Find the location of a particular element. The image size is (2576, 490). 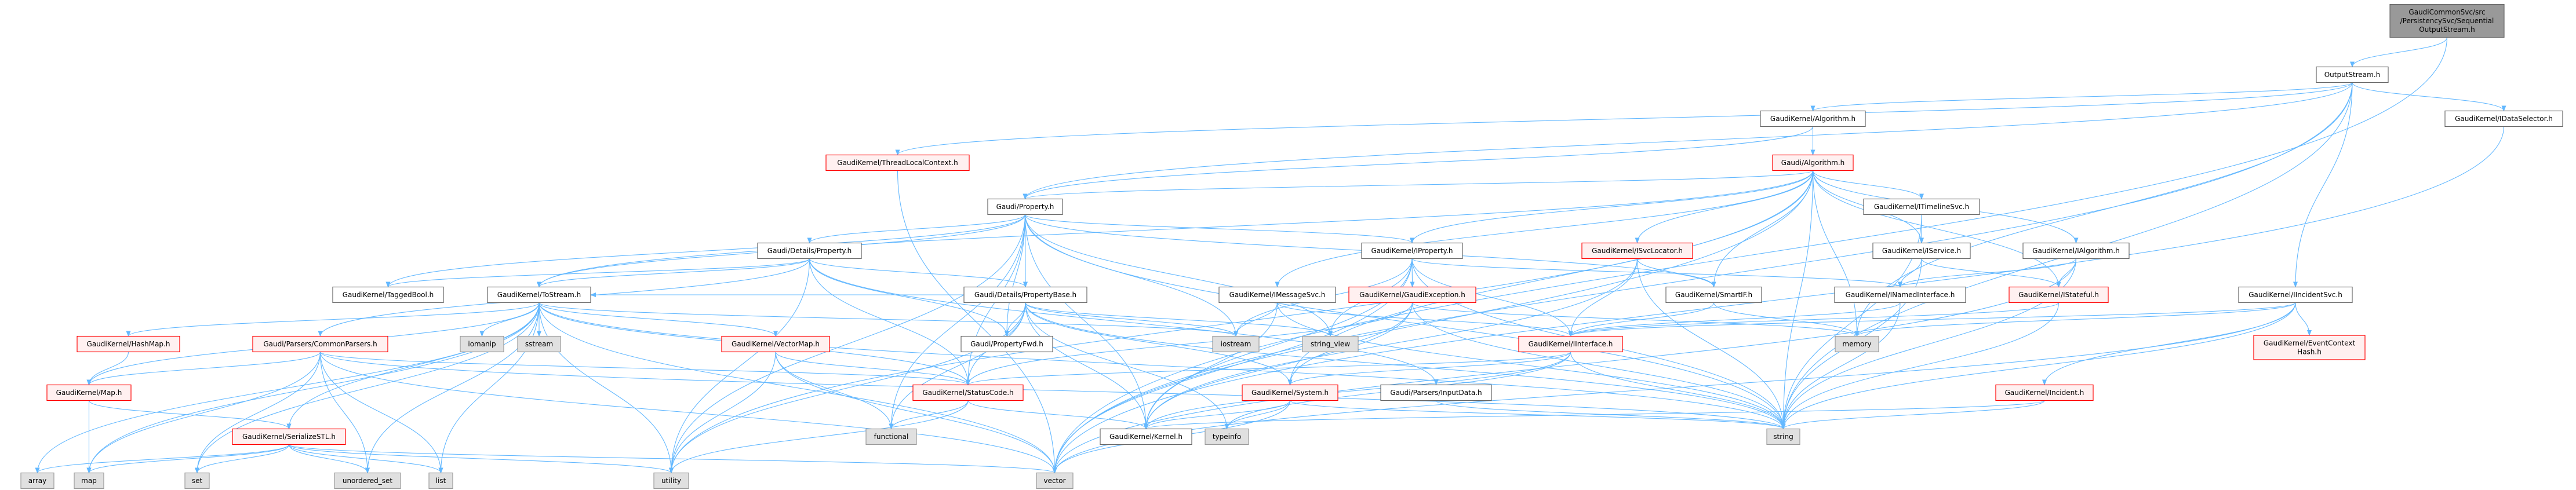

node-propertybase: Gaudi/Details/PropertyBase.h is located at coordinates (1025, 294).